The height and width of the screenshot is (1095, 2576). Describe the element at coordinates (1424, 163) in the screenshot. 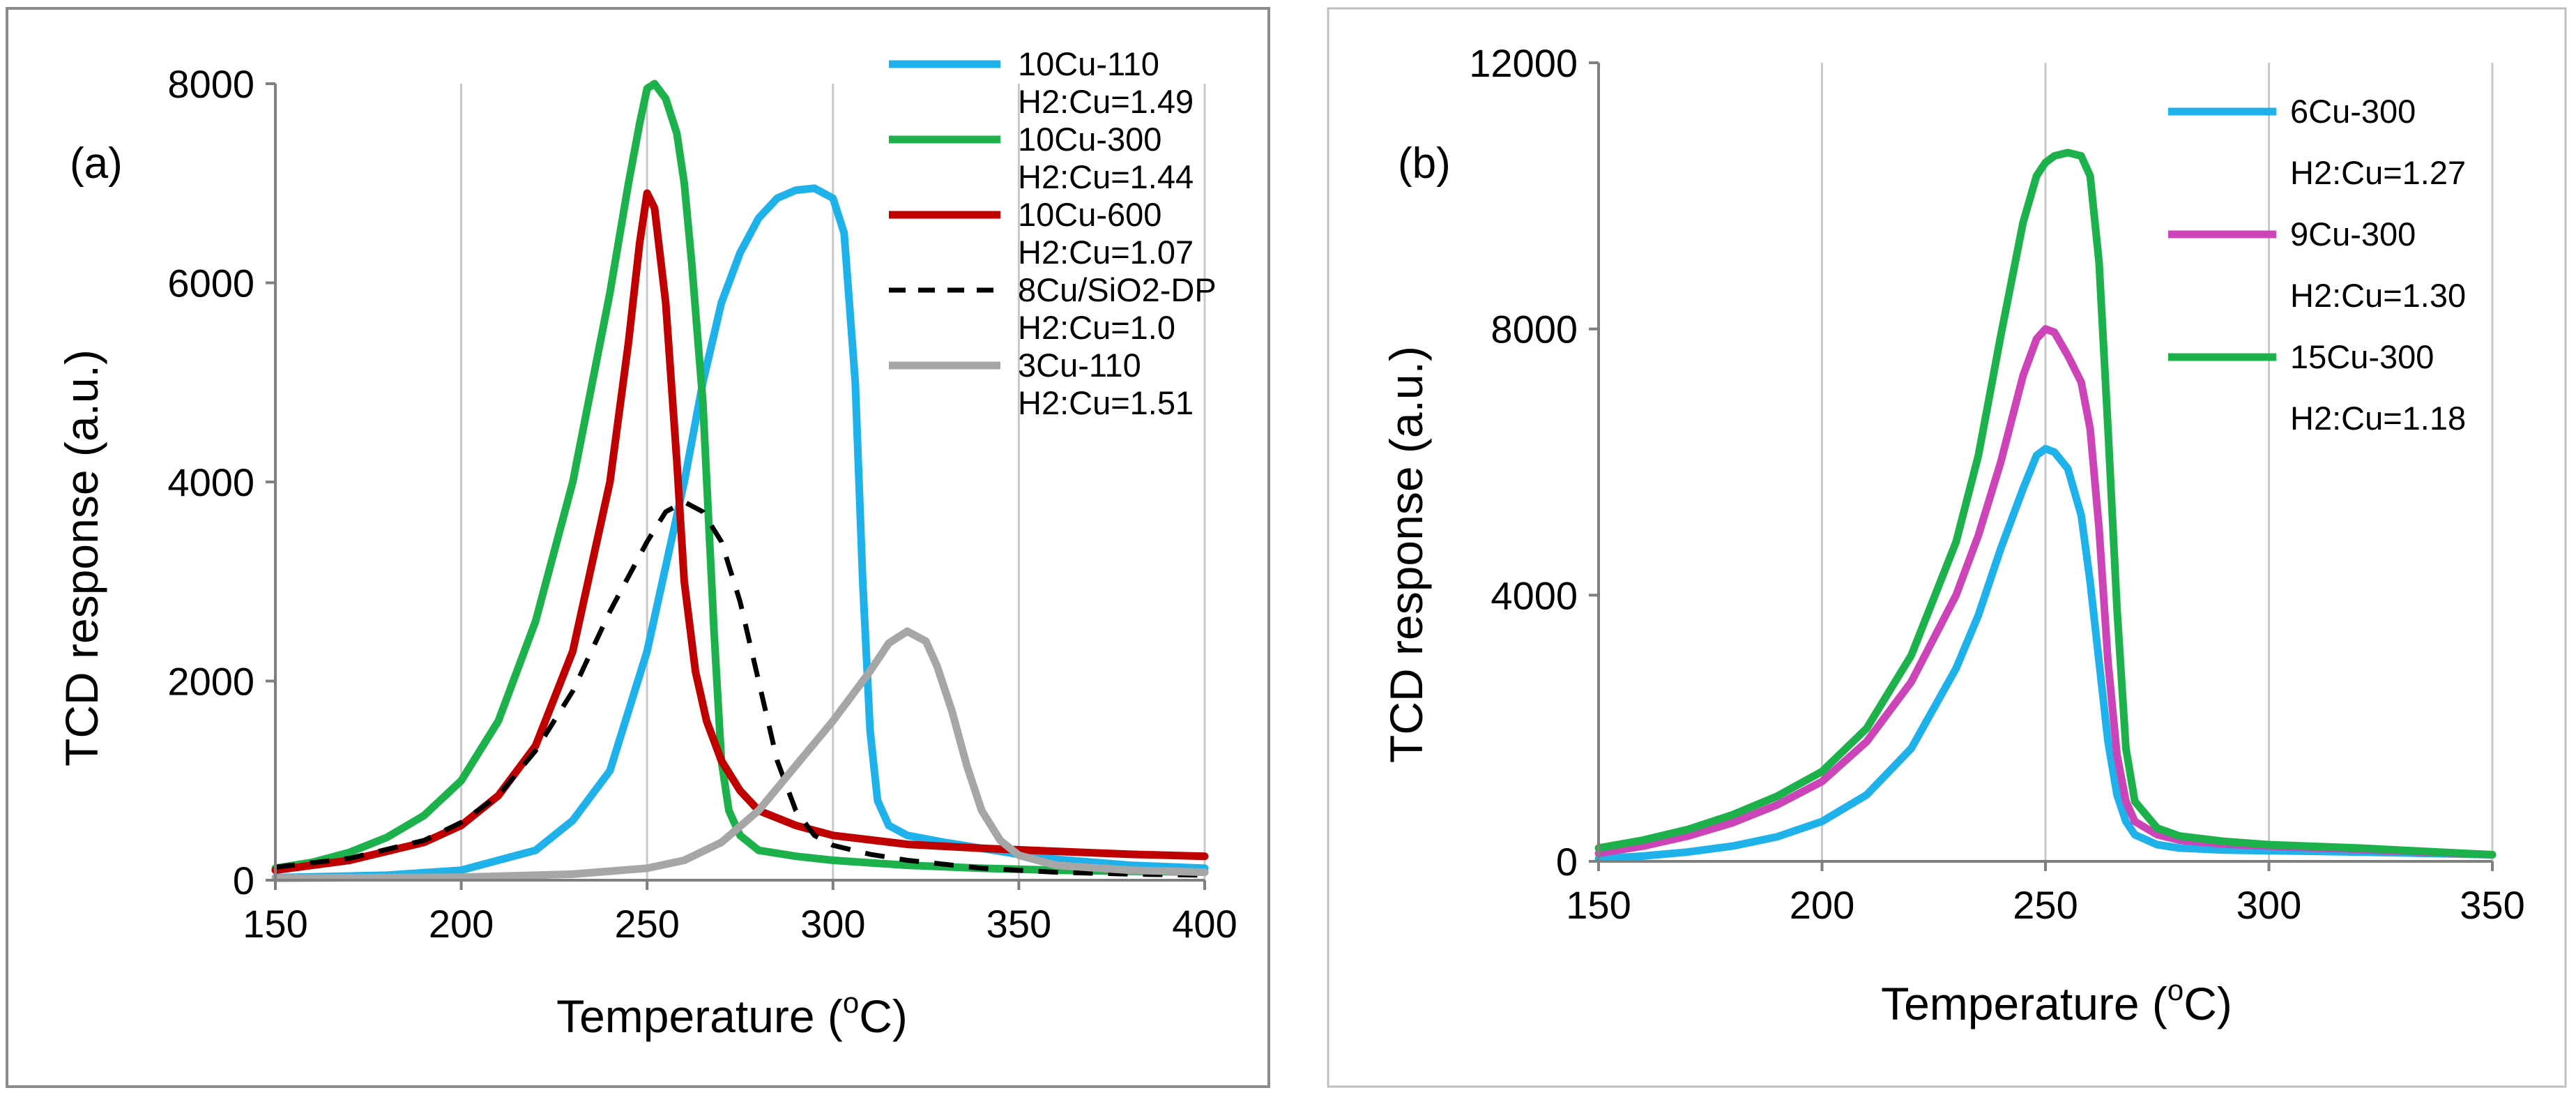

I see `panel-b-label: (b)` at that location.